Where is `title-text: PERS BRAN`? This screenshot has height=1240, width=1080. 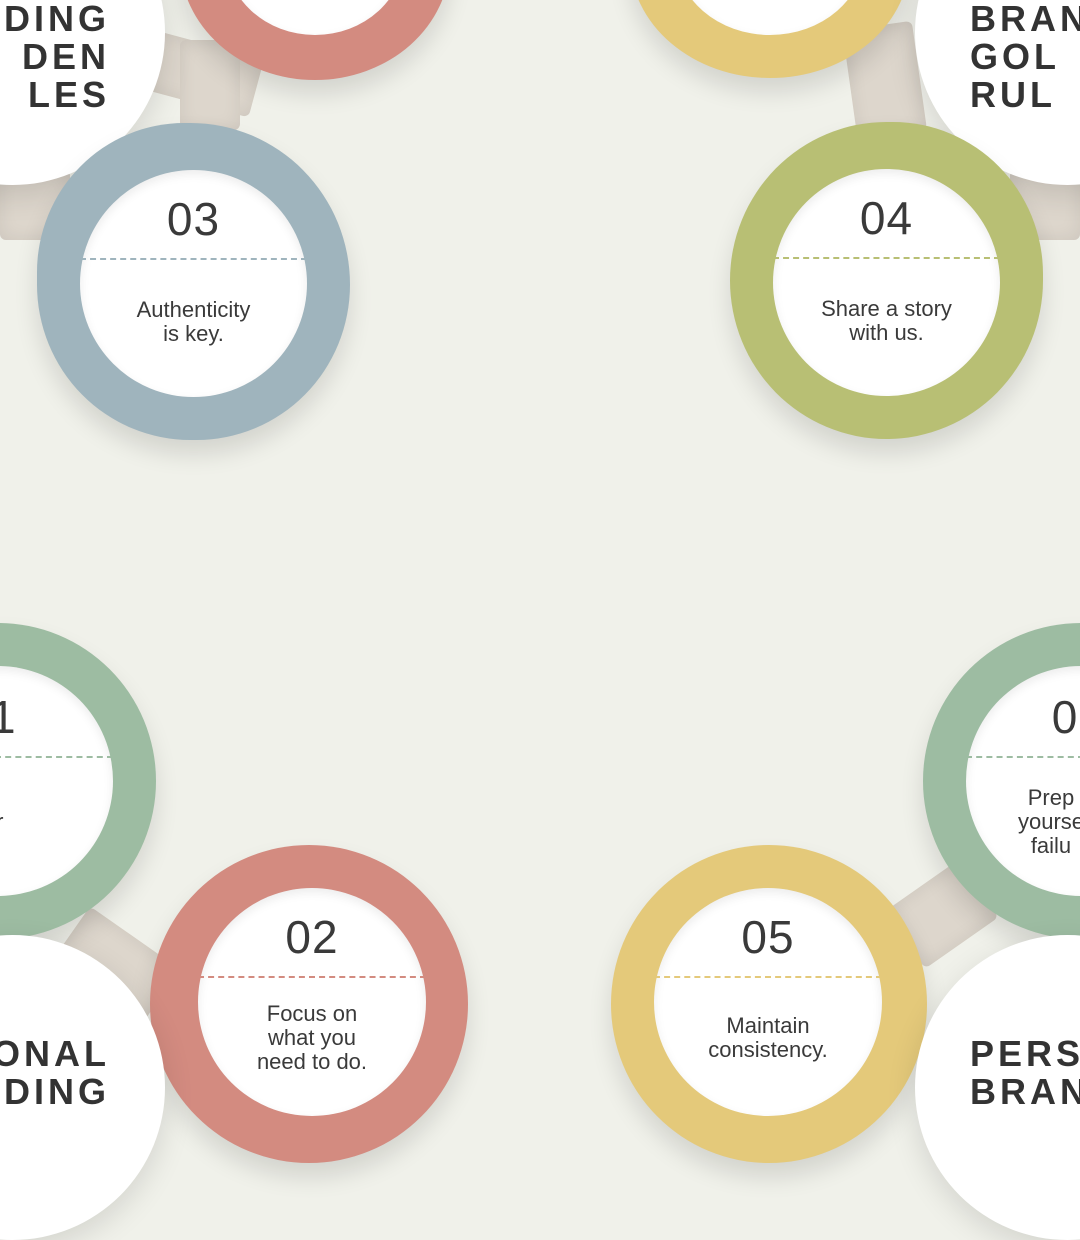
title-text: PERS BRAN is located at coordinates (1025, 1072).